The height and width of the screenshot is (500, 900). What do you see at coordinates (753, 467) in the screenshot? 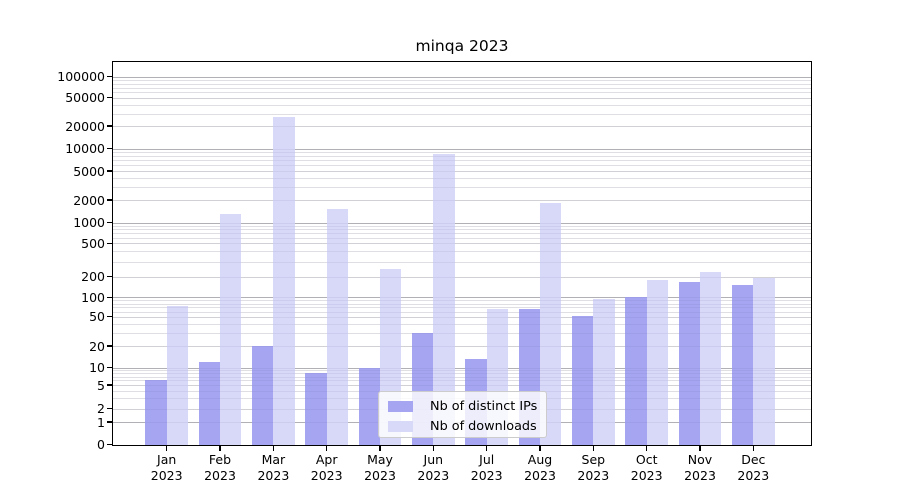
I see `x-tick-label: Dec 2023` at bounding box center [753, 467].